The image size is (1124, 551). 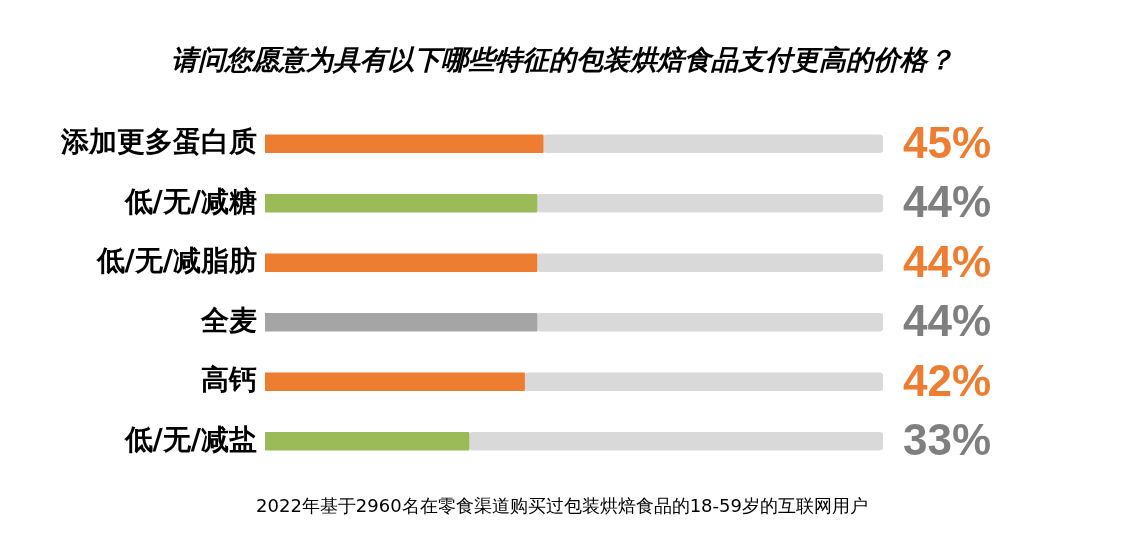 I want to click on y-tick-label: 低/无/减盐, so click(x=190, y=439).